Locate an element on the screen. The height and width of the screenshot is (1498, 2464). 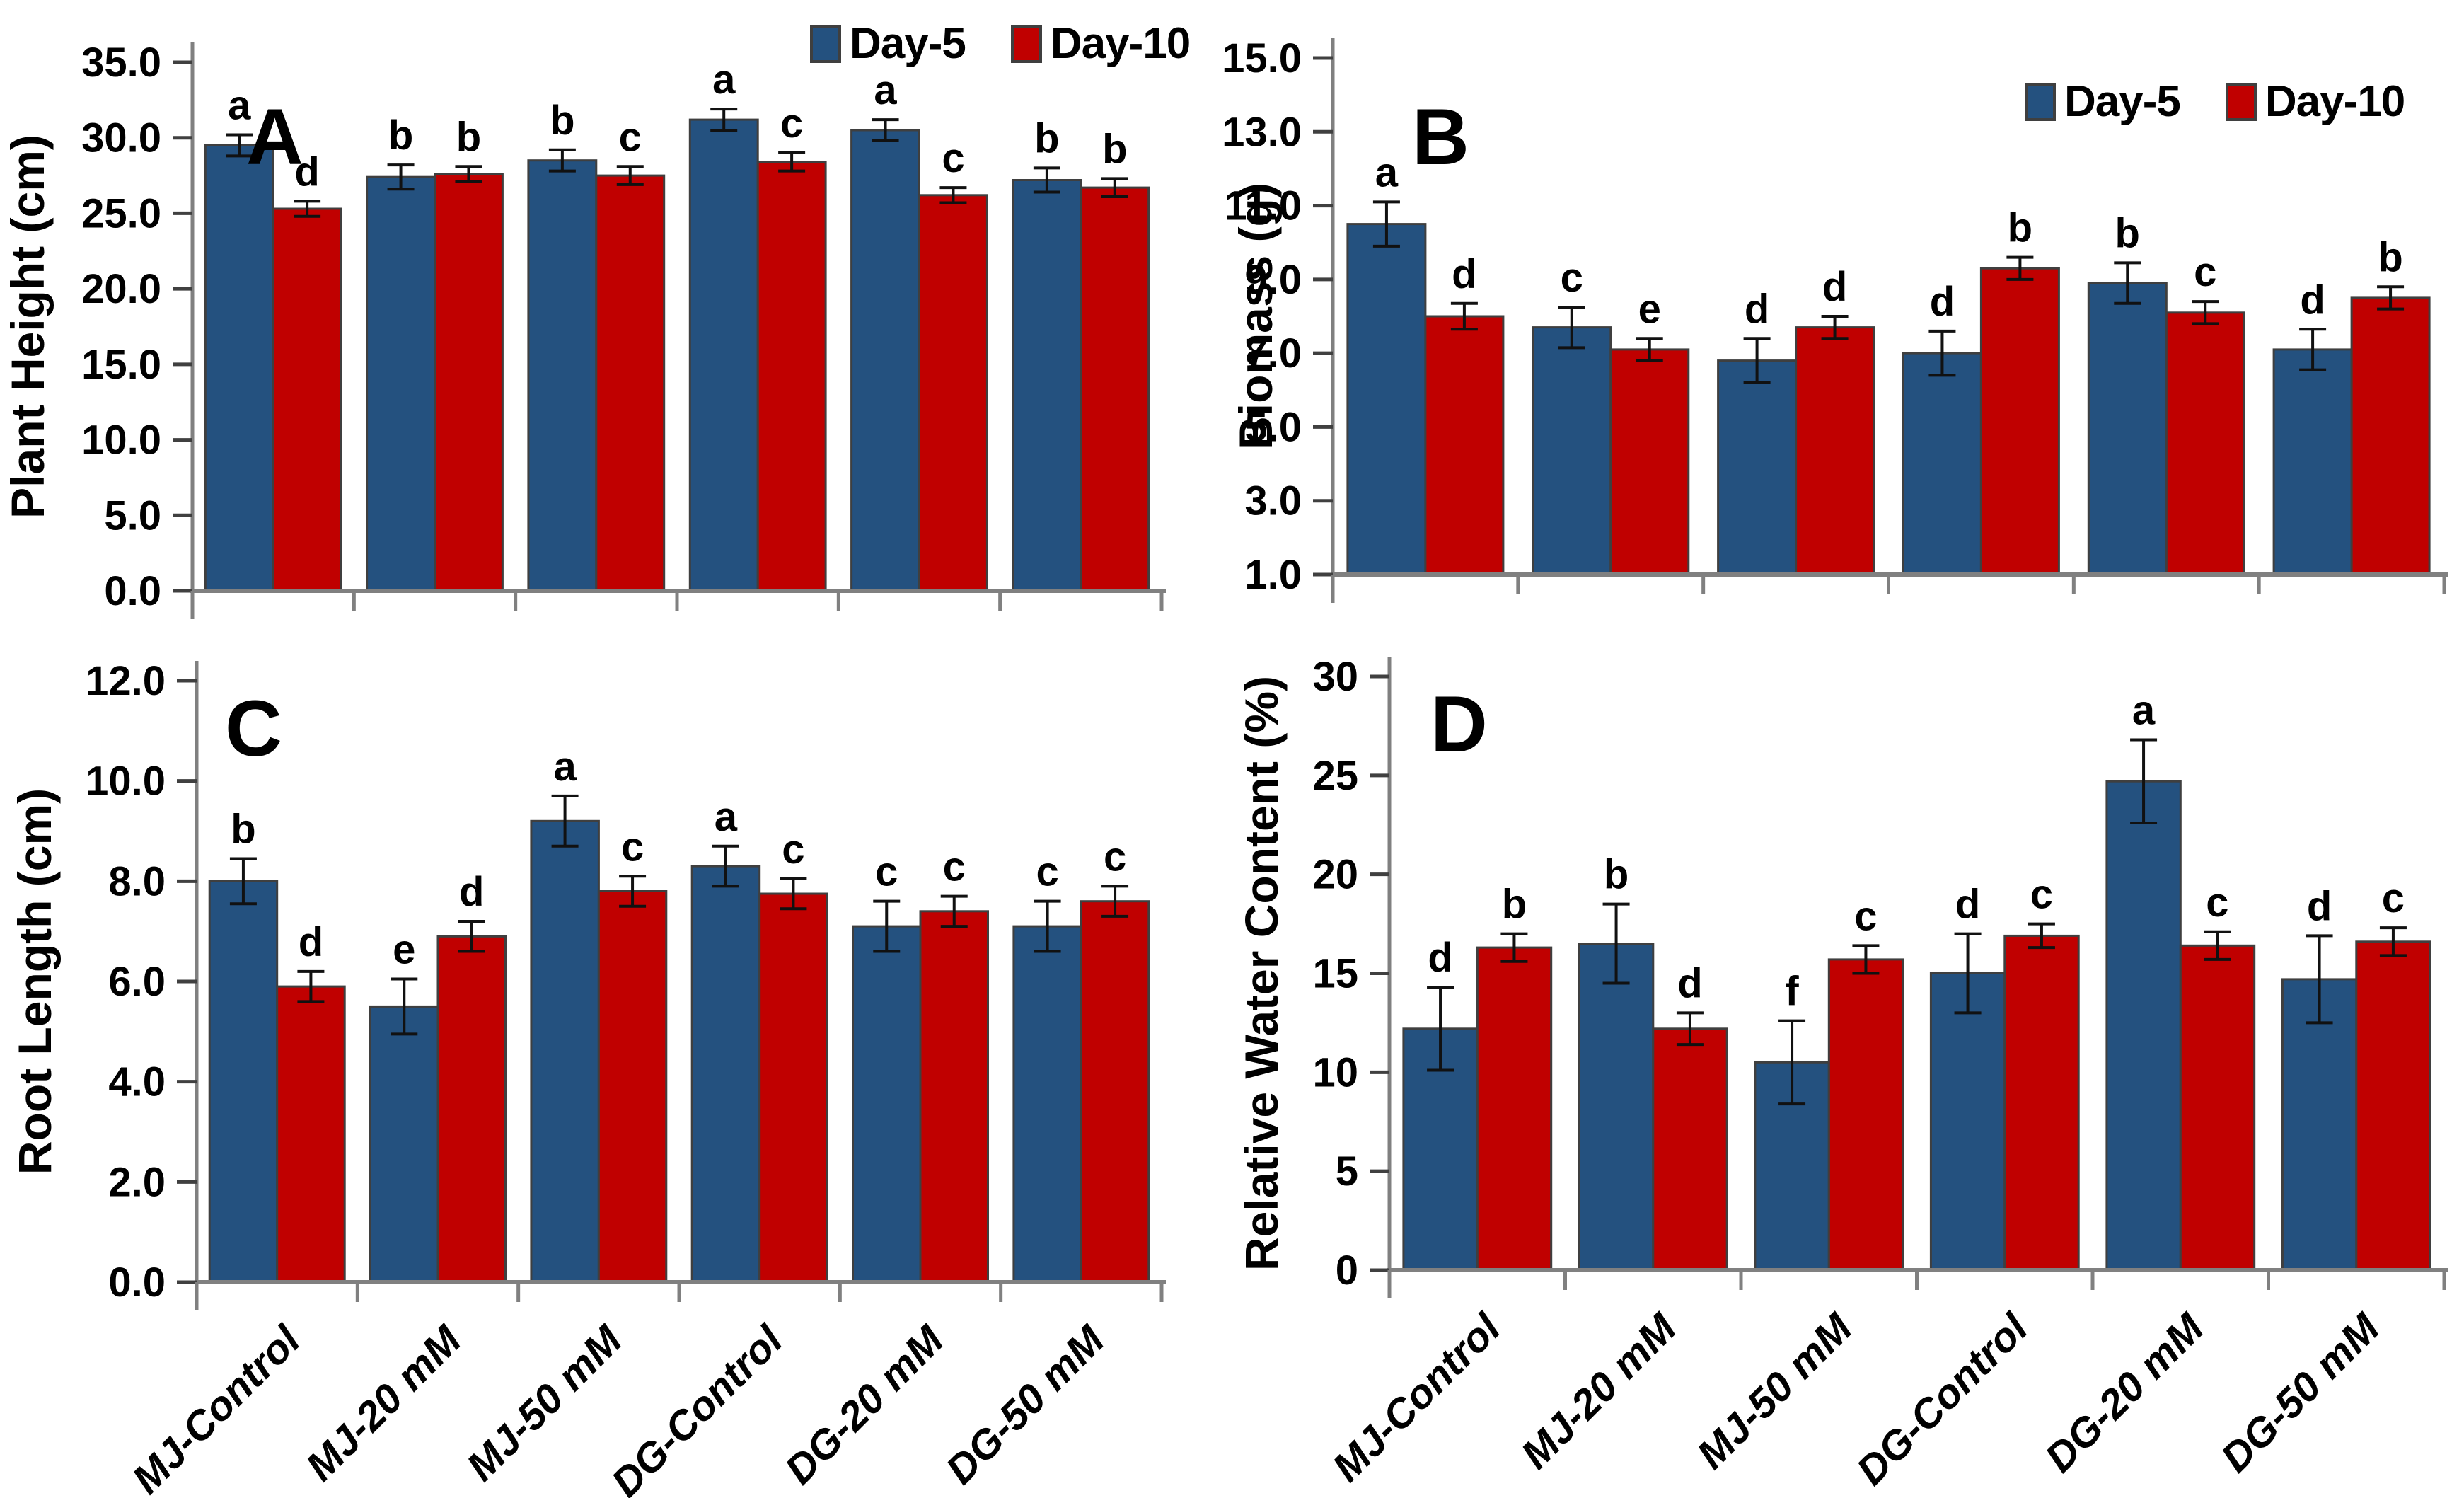
y-tick-label: 8.0 is located at coordinates (137, 881).